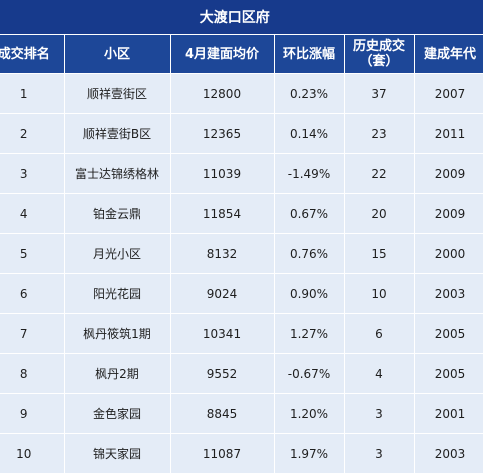 The image size is (483, 474). Describe the element at coordinates (378, 46) in the screenshot. I see `header-deals-label: 历史成交` at that location.